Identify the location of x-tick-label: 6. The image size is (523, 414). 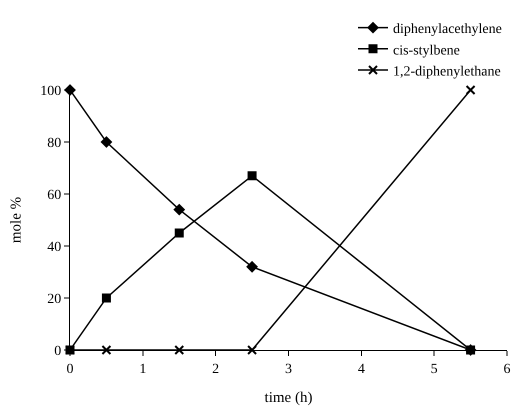
(507, 369).